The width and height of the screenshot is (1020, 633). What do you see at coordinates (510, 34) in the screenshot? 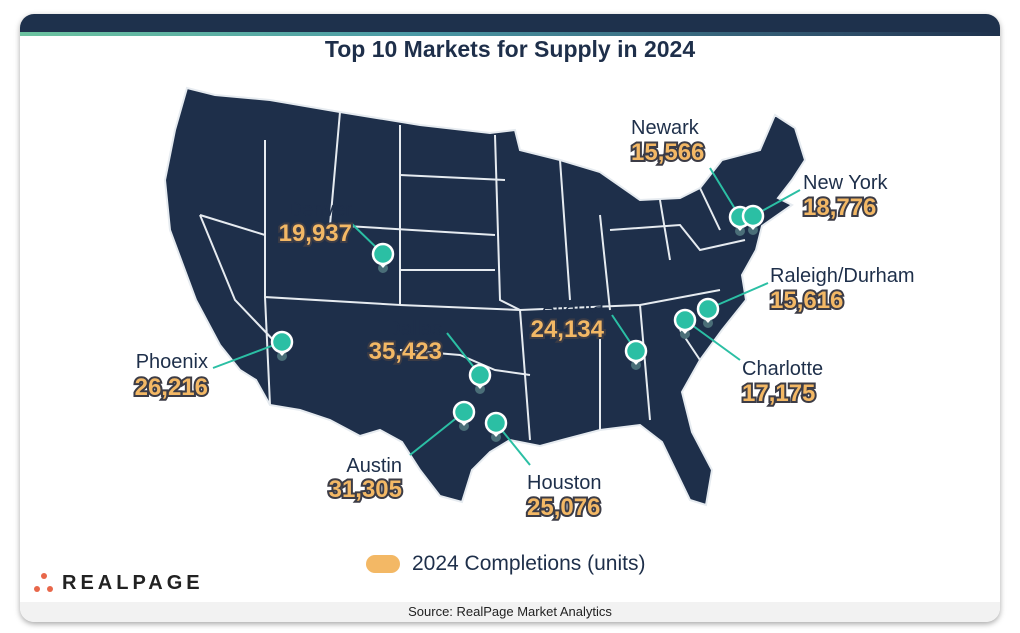
I see `header-accent-line` at bounding box center [510, 34].